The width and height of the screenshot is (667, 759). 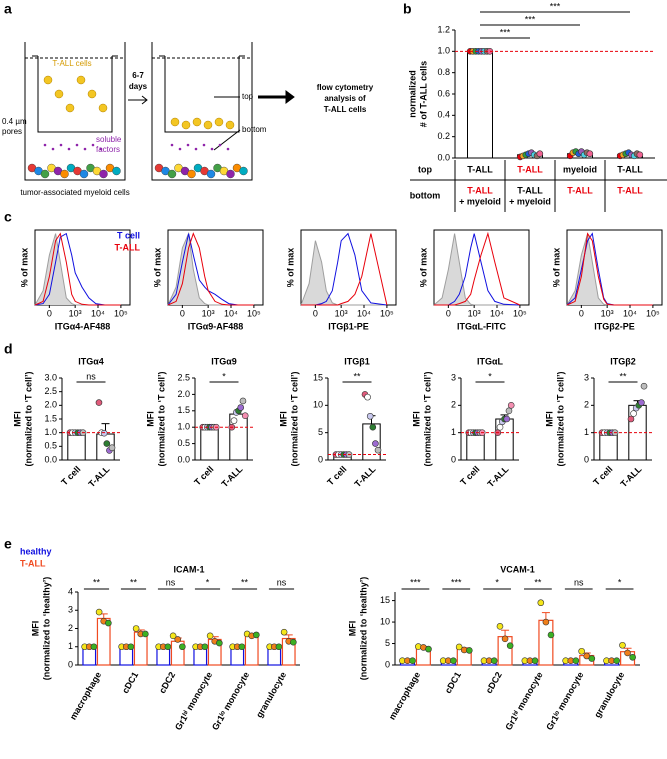 What do you see at coordinates (224, 361) in the screenshot?
I see `chart-title: ITGα9` at bounding box center [224, 361].